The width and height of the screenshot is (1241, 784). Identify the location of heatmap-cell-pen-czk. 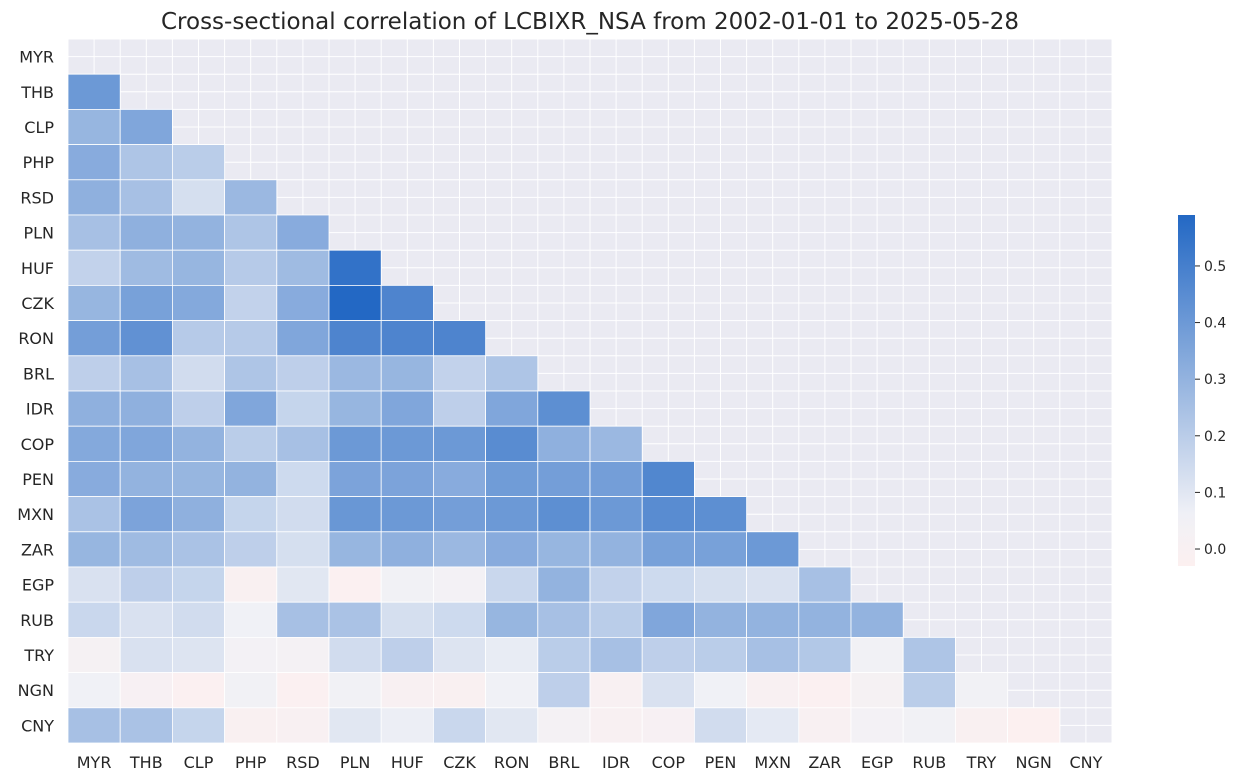
(459, 478).